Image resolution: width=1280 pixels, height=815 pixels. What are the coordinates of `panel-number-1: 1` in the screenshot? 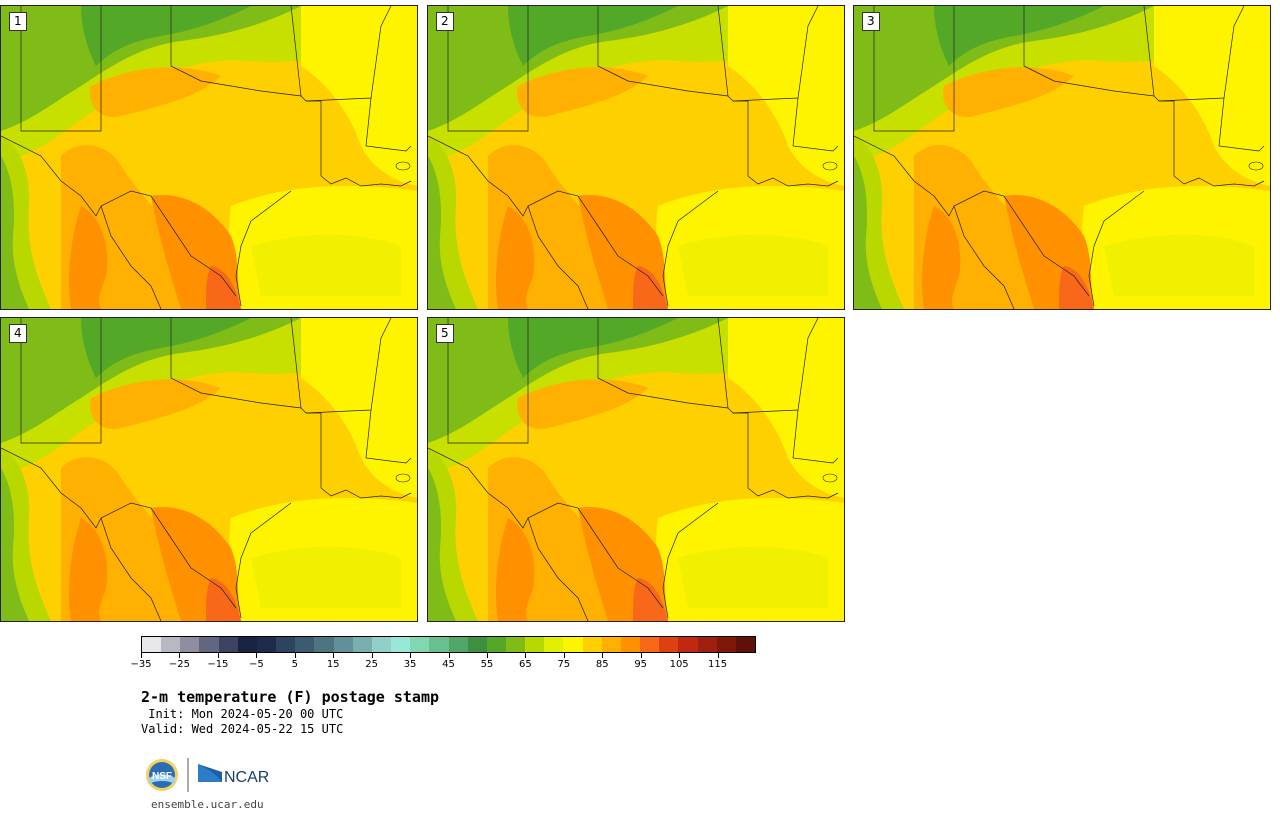 It's located at (18, 21).